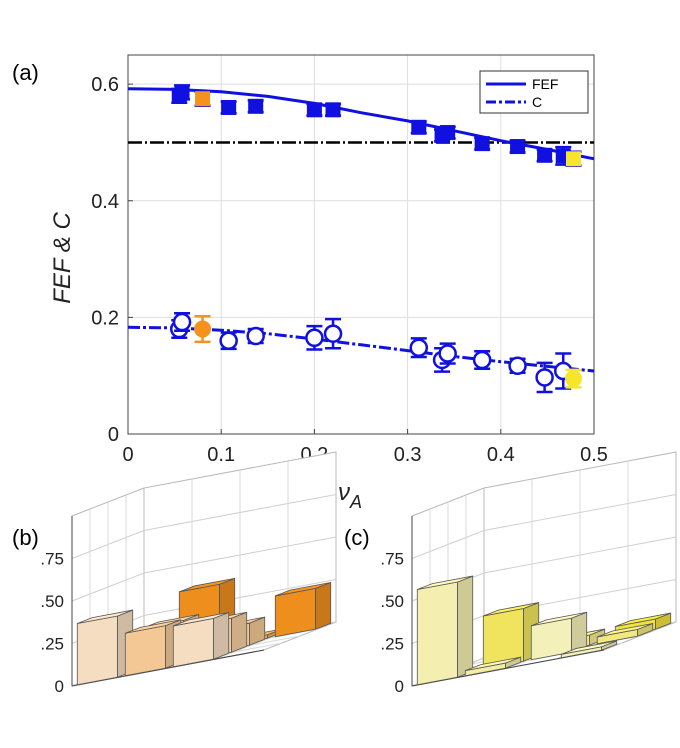  I want to click on x-axis-label: νA, so click(350, 495).